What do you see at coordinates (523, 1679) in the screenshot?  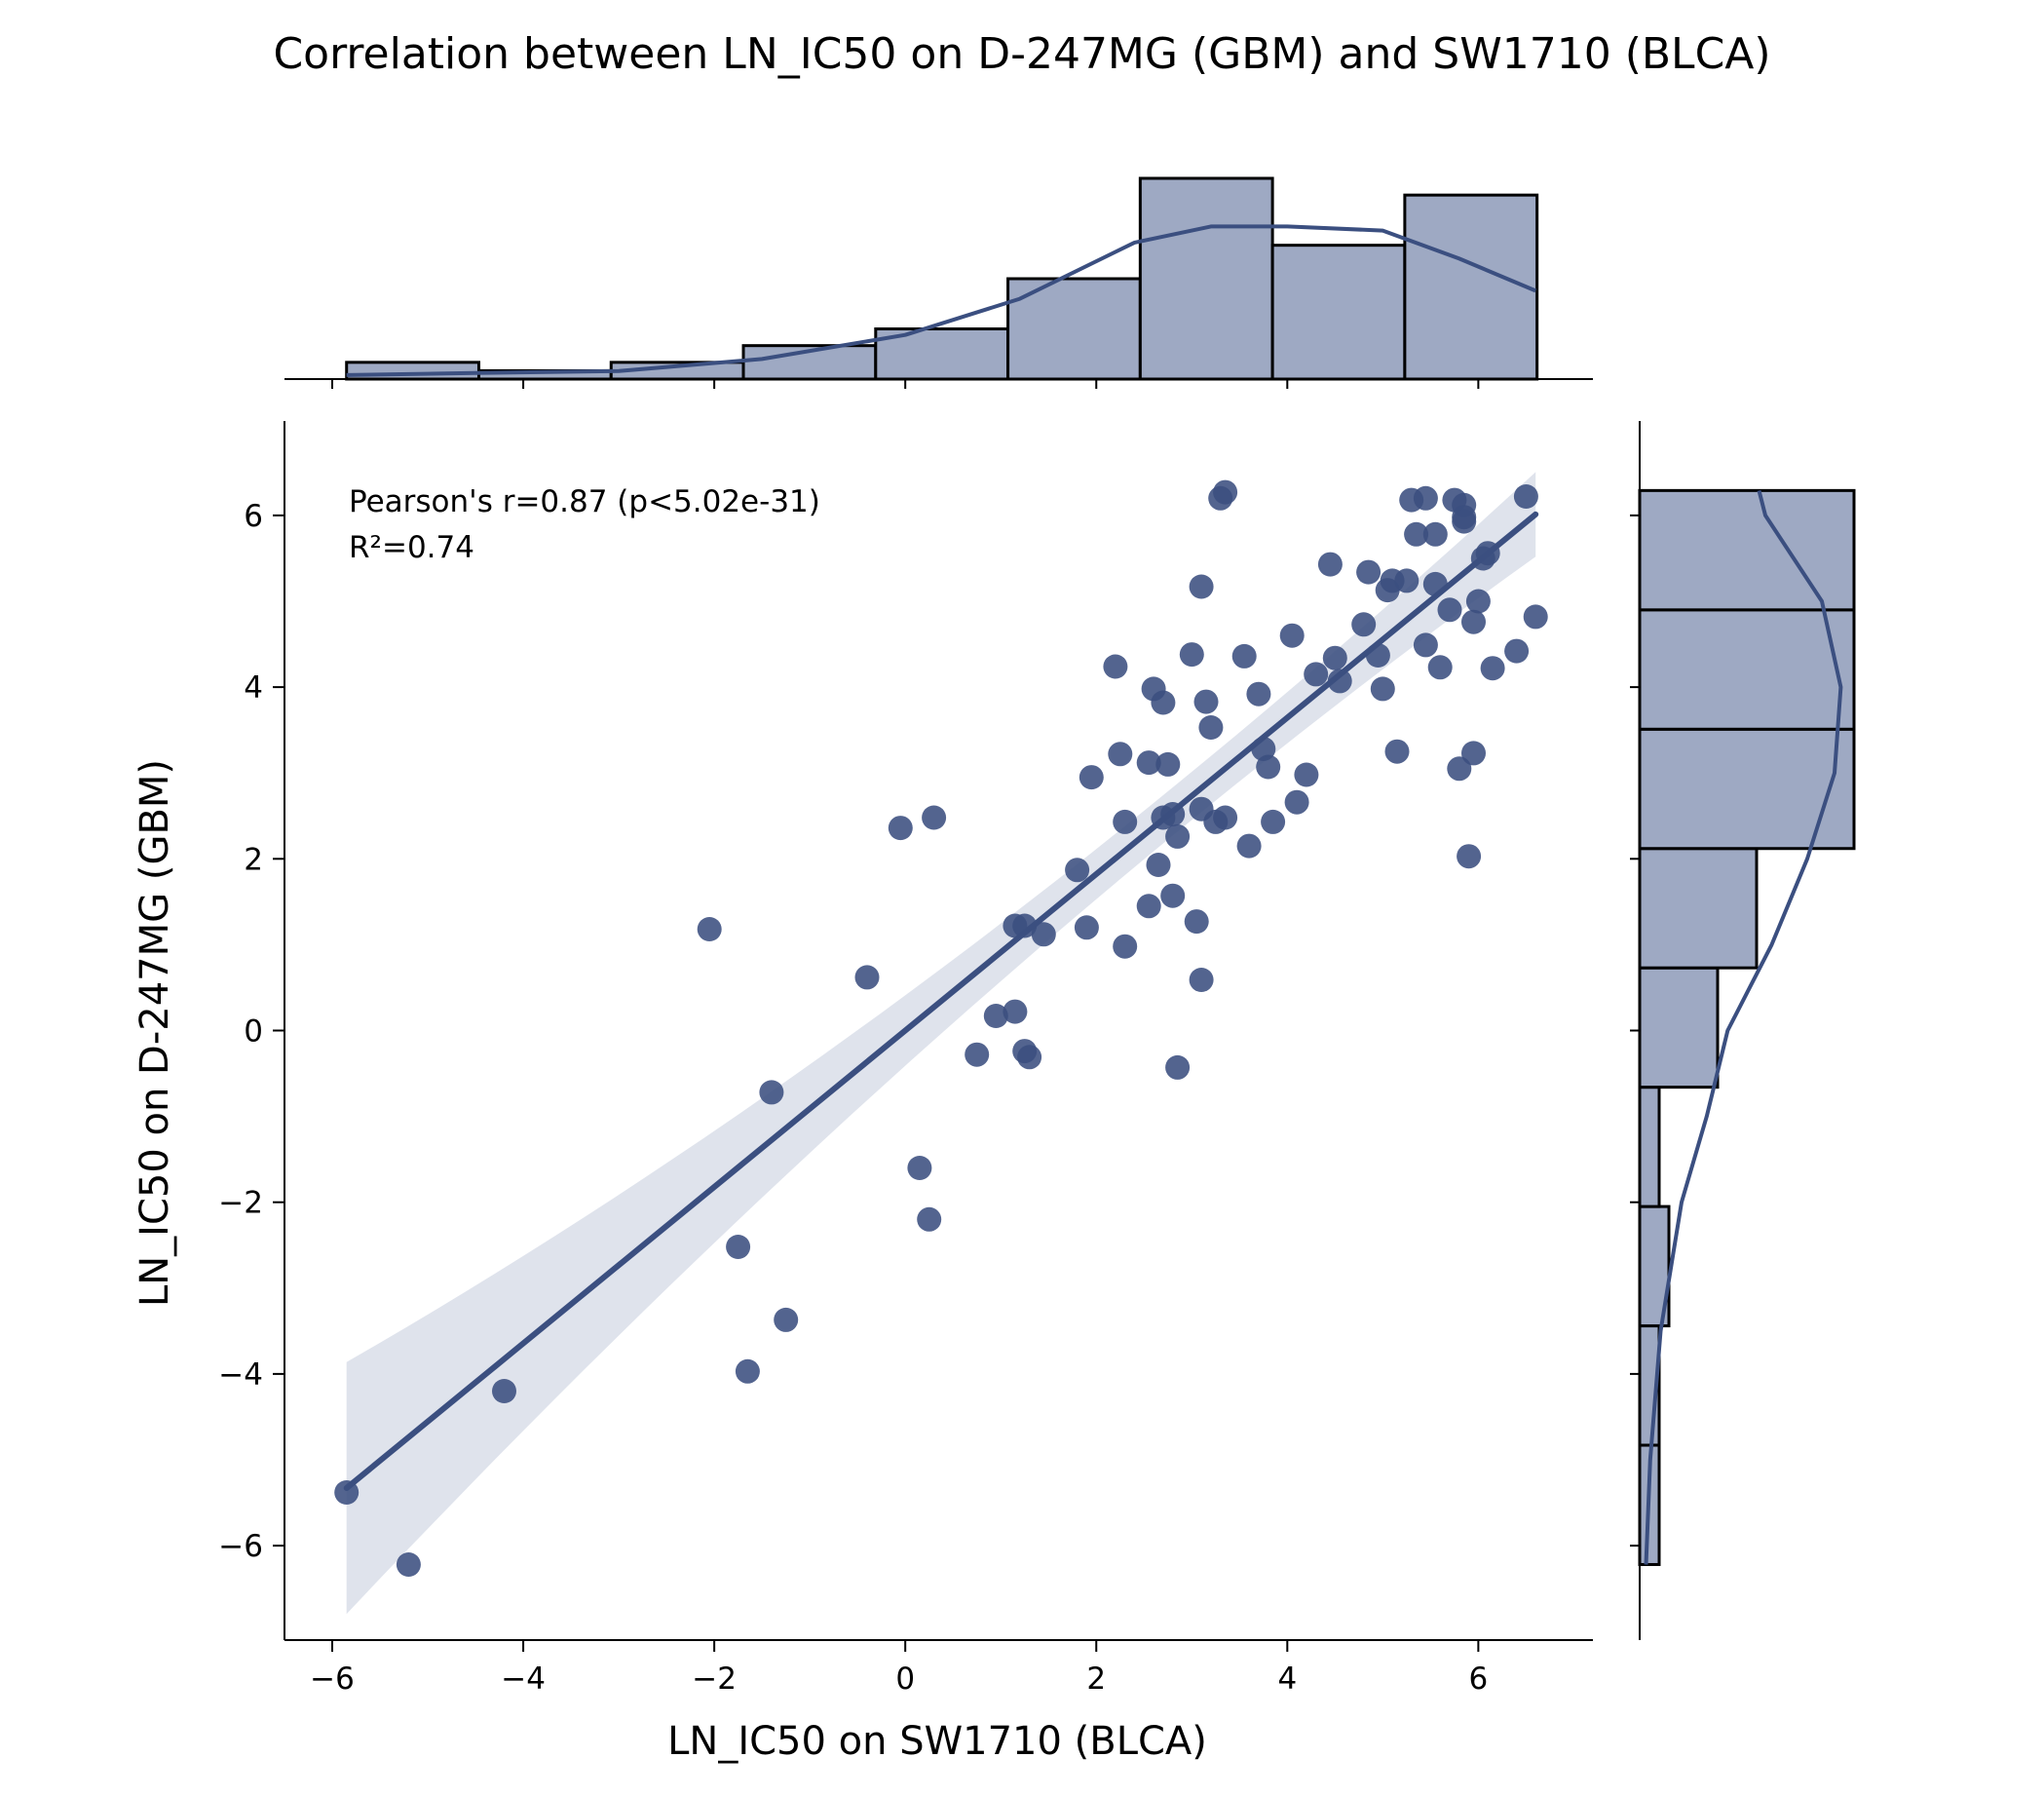 I see `x-tick-label: −4` at bounding box center [523, 1679].